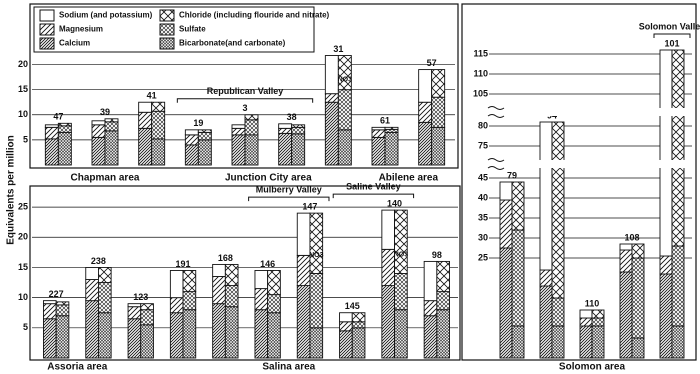 This screenshot has width=700, height=374. I want to click on legend-label: Sodium (and potassium), so click(106, 15).